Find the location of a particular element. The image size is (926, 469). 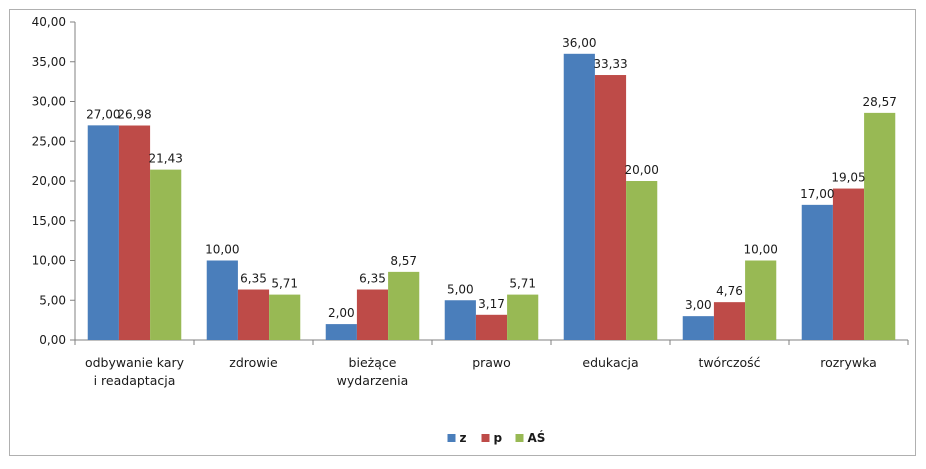

data-label: 3,00 is located at coordinates (698, 305).